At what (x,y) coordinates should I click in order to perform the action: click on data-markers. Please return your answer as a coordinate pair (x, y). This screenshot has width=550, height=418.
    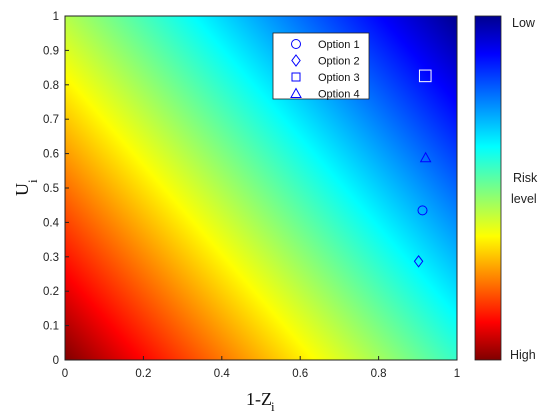
    Looking at the image, I should click on (422, 168).